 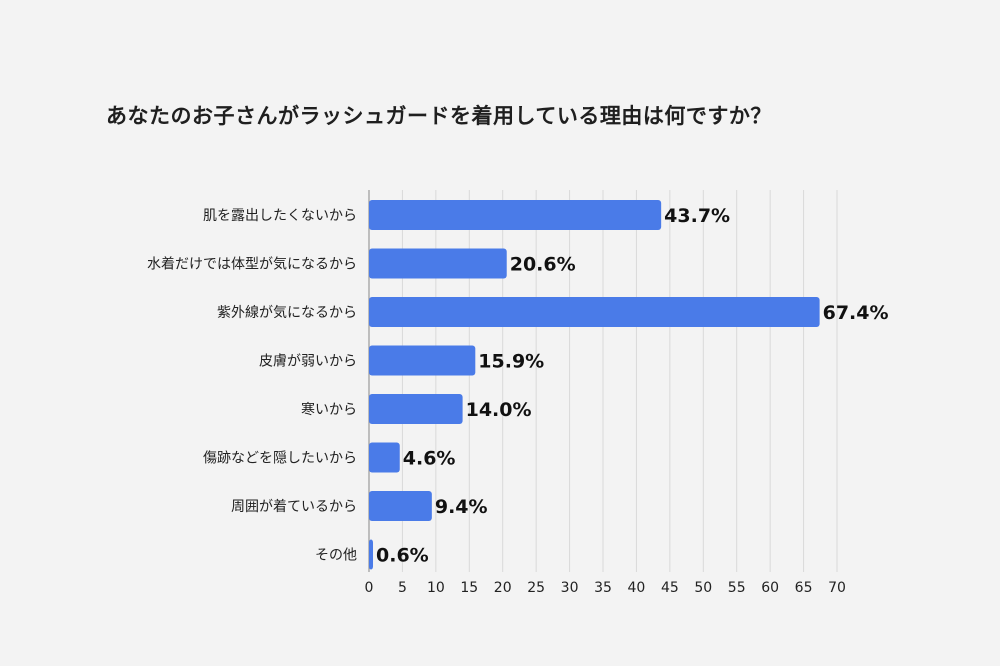 What do you see at coordinates (329, 409) in the screenshot?
I see `category-label: 寒いから` at bounding box center [329, 409].